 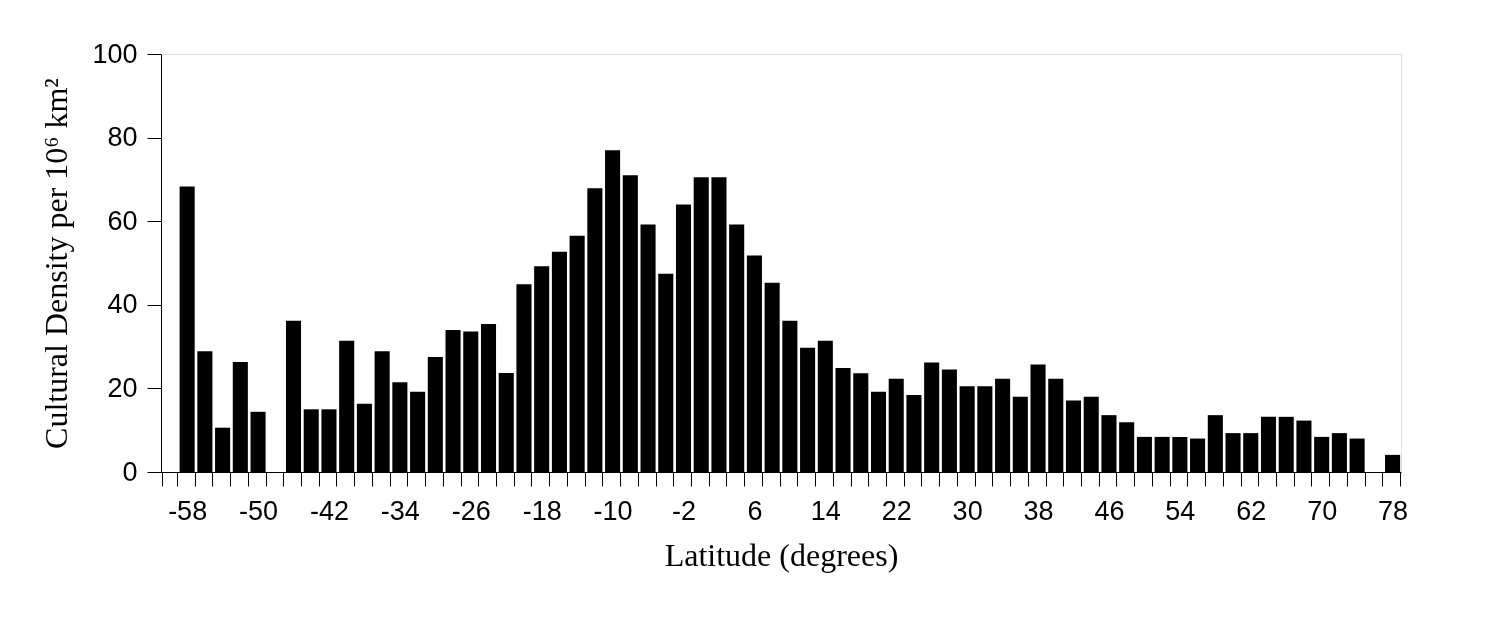 I want to click on x-tick-label: 30, so click(x=967, y=510).